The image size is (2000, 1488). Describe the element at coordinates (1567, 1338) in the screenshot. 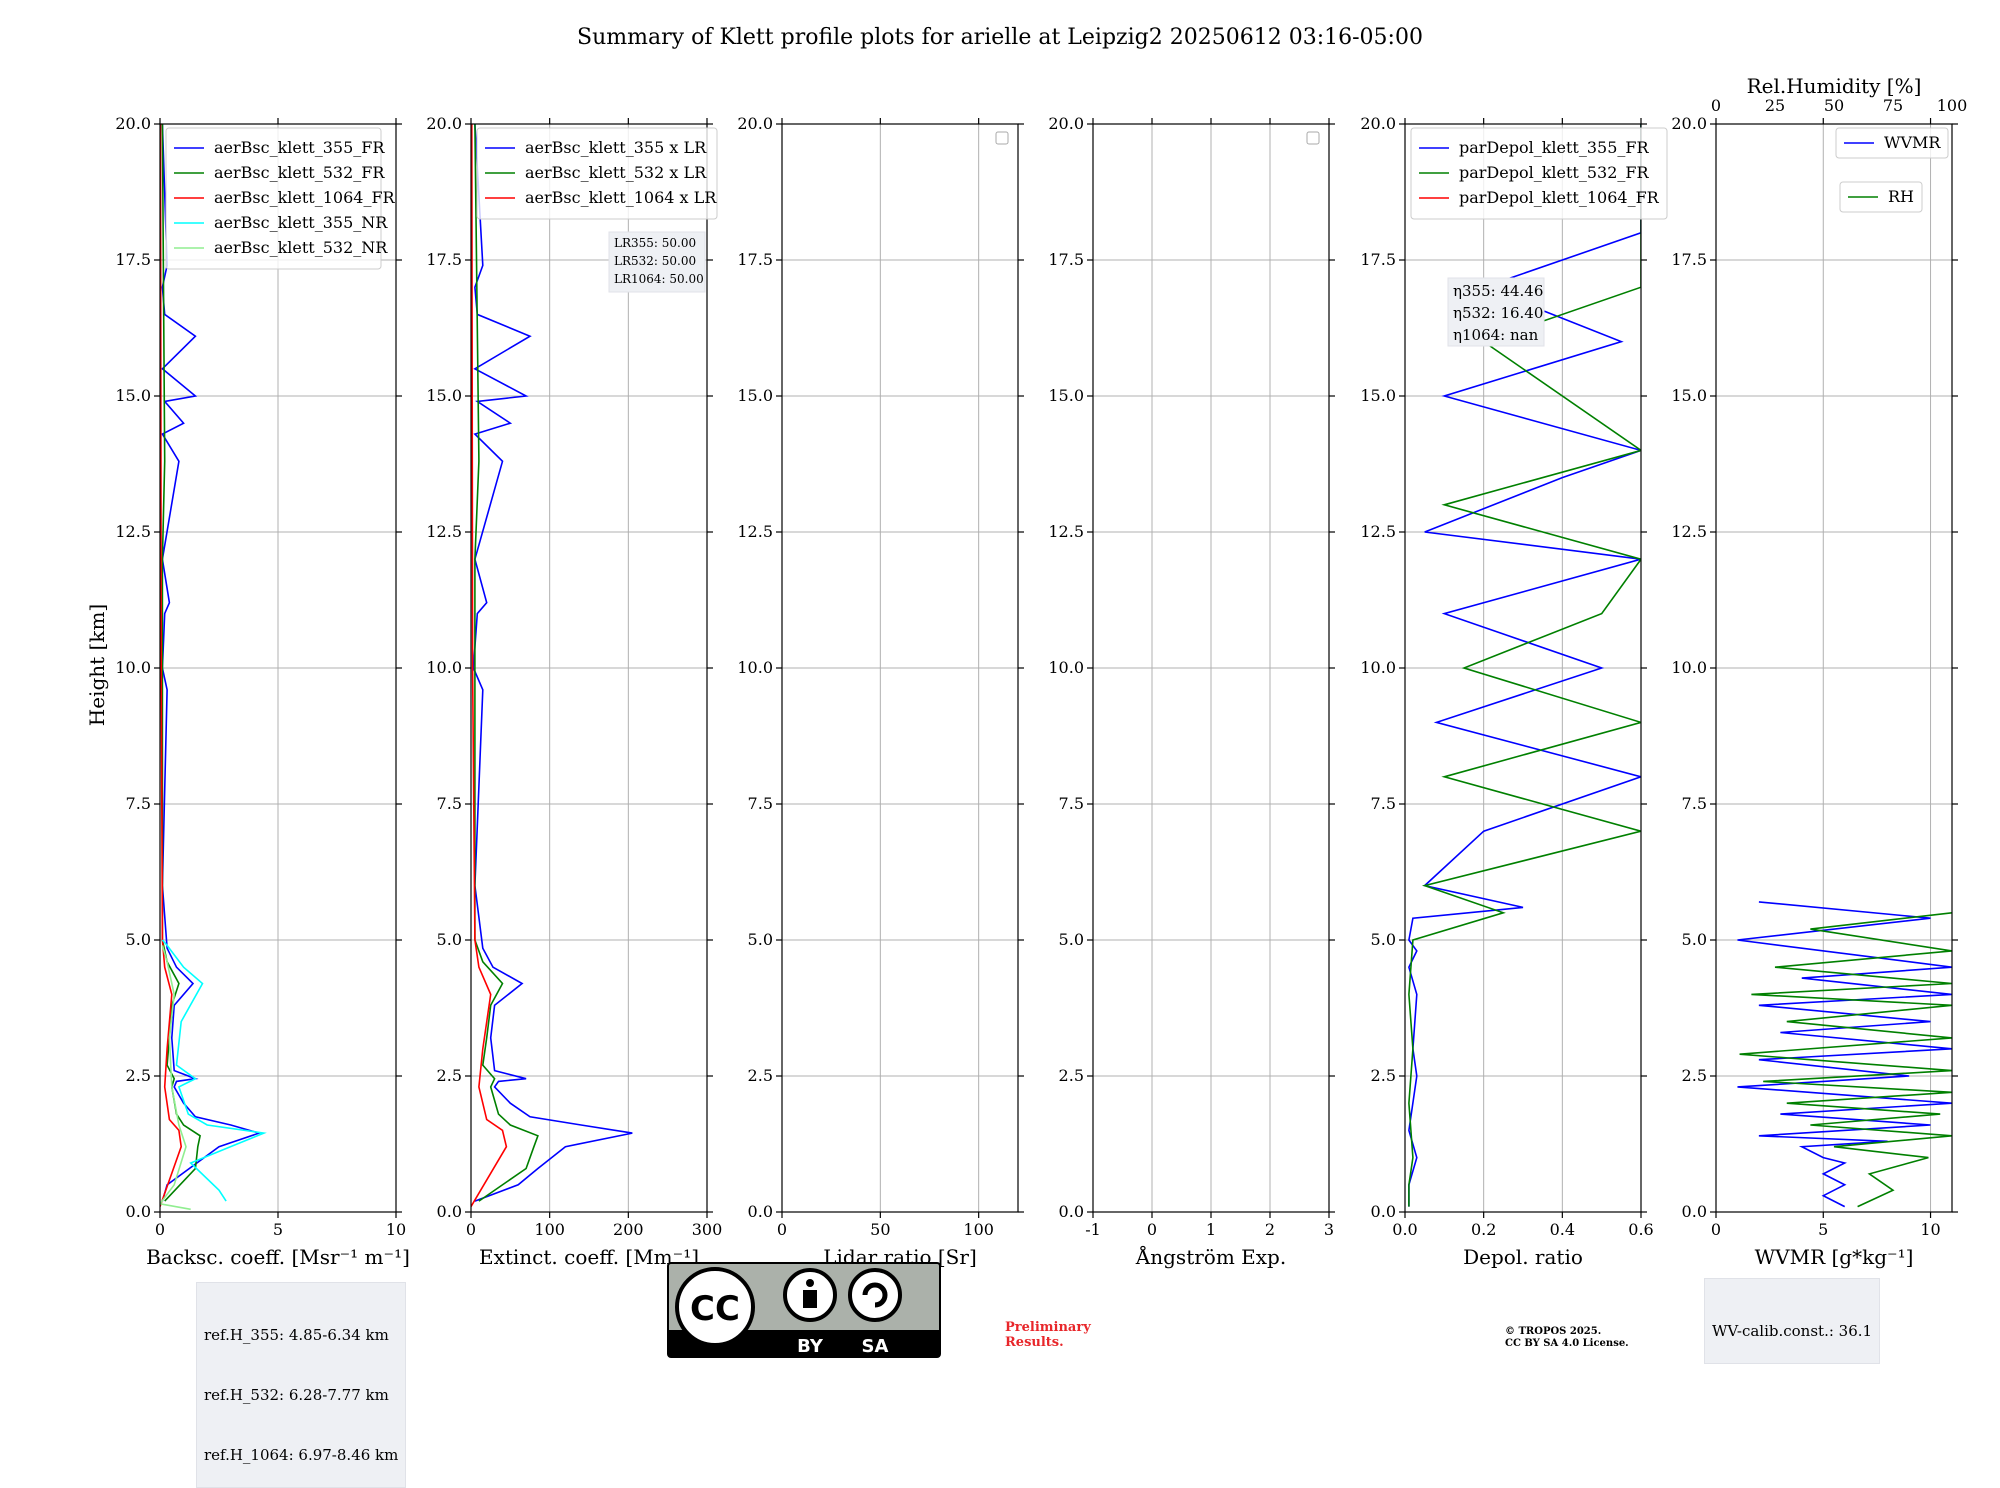

I see `copyright-note: © TROPOS 2025. CC BY SA 4.0 License.` at that location.